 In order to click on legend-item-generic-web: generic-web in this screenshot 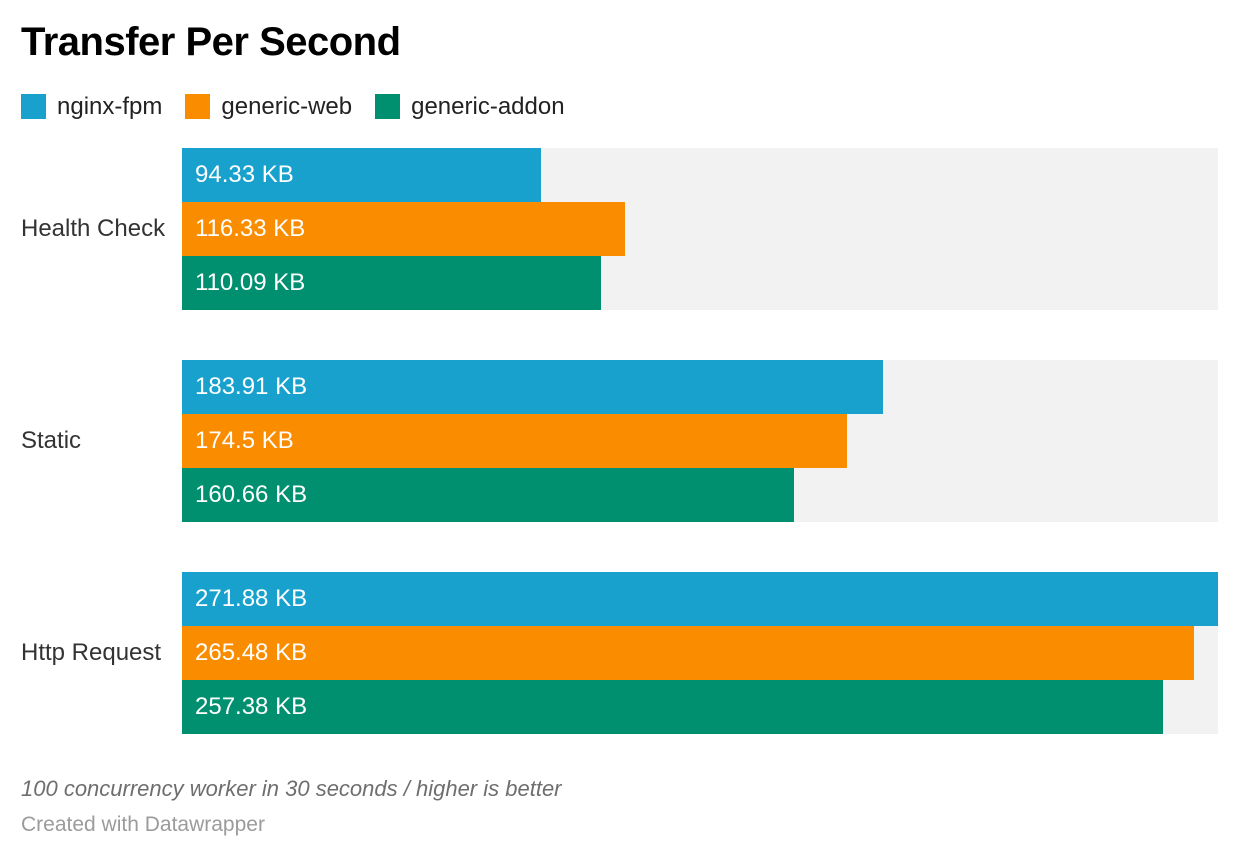, I will do `click(268, 106)`.